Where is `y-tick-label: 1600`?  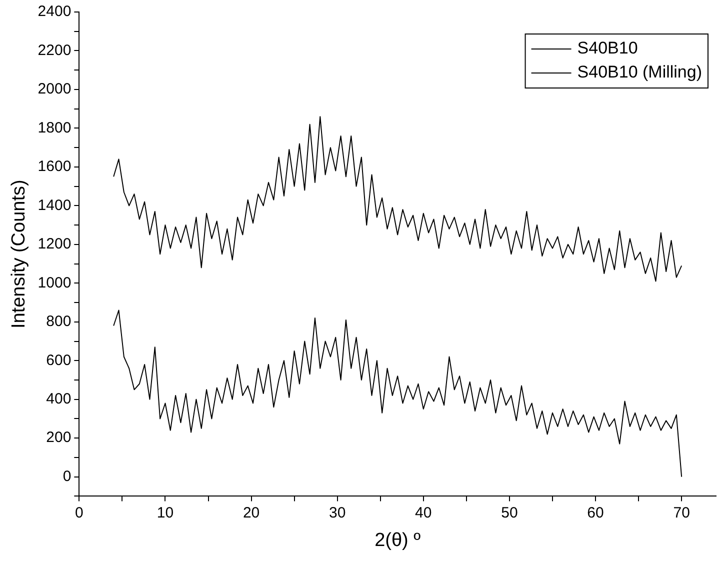
y-tick-label: 1600 is located at coordinates (55, 167).